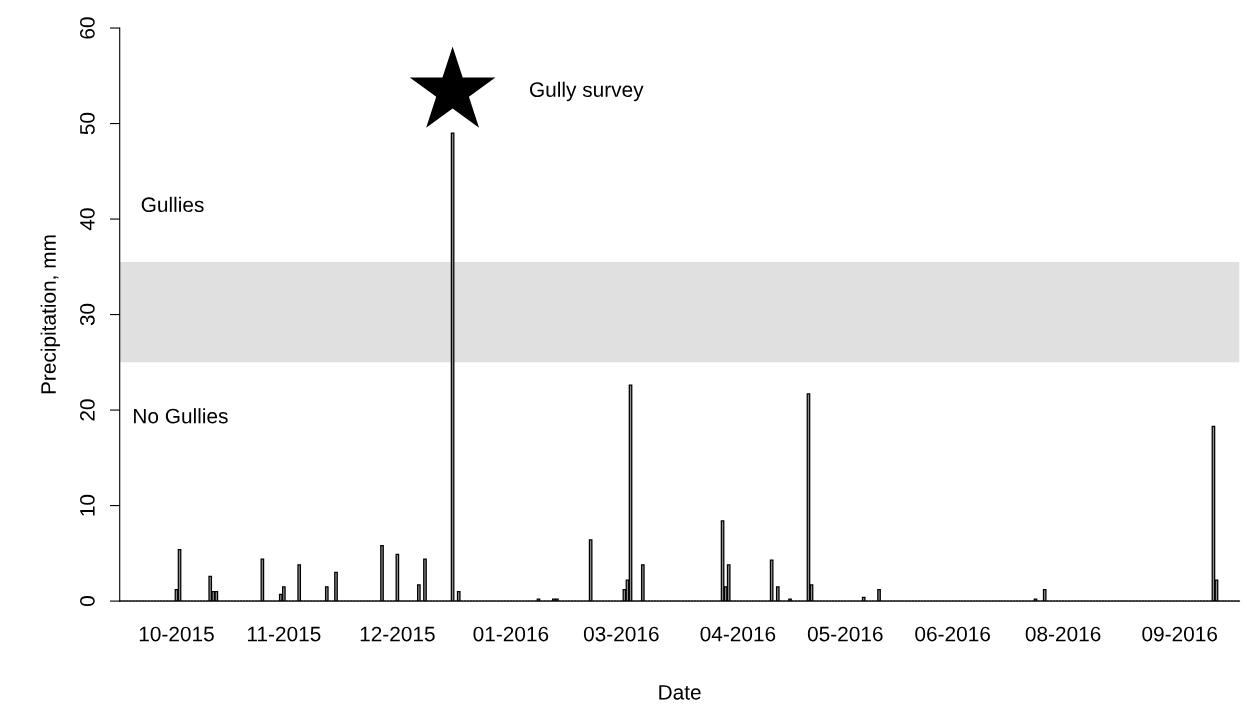 This screenshot has height=719, width=1247. Describe the element at coordinates (87, 219) in the screenshot. I see `y-tick-label: 40` at that location.